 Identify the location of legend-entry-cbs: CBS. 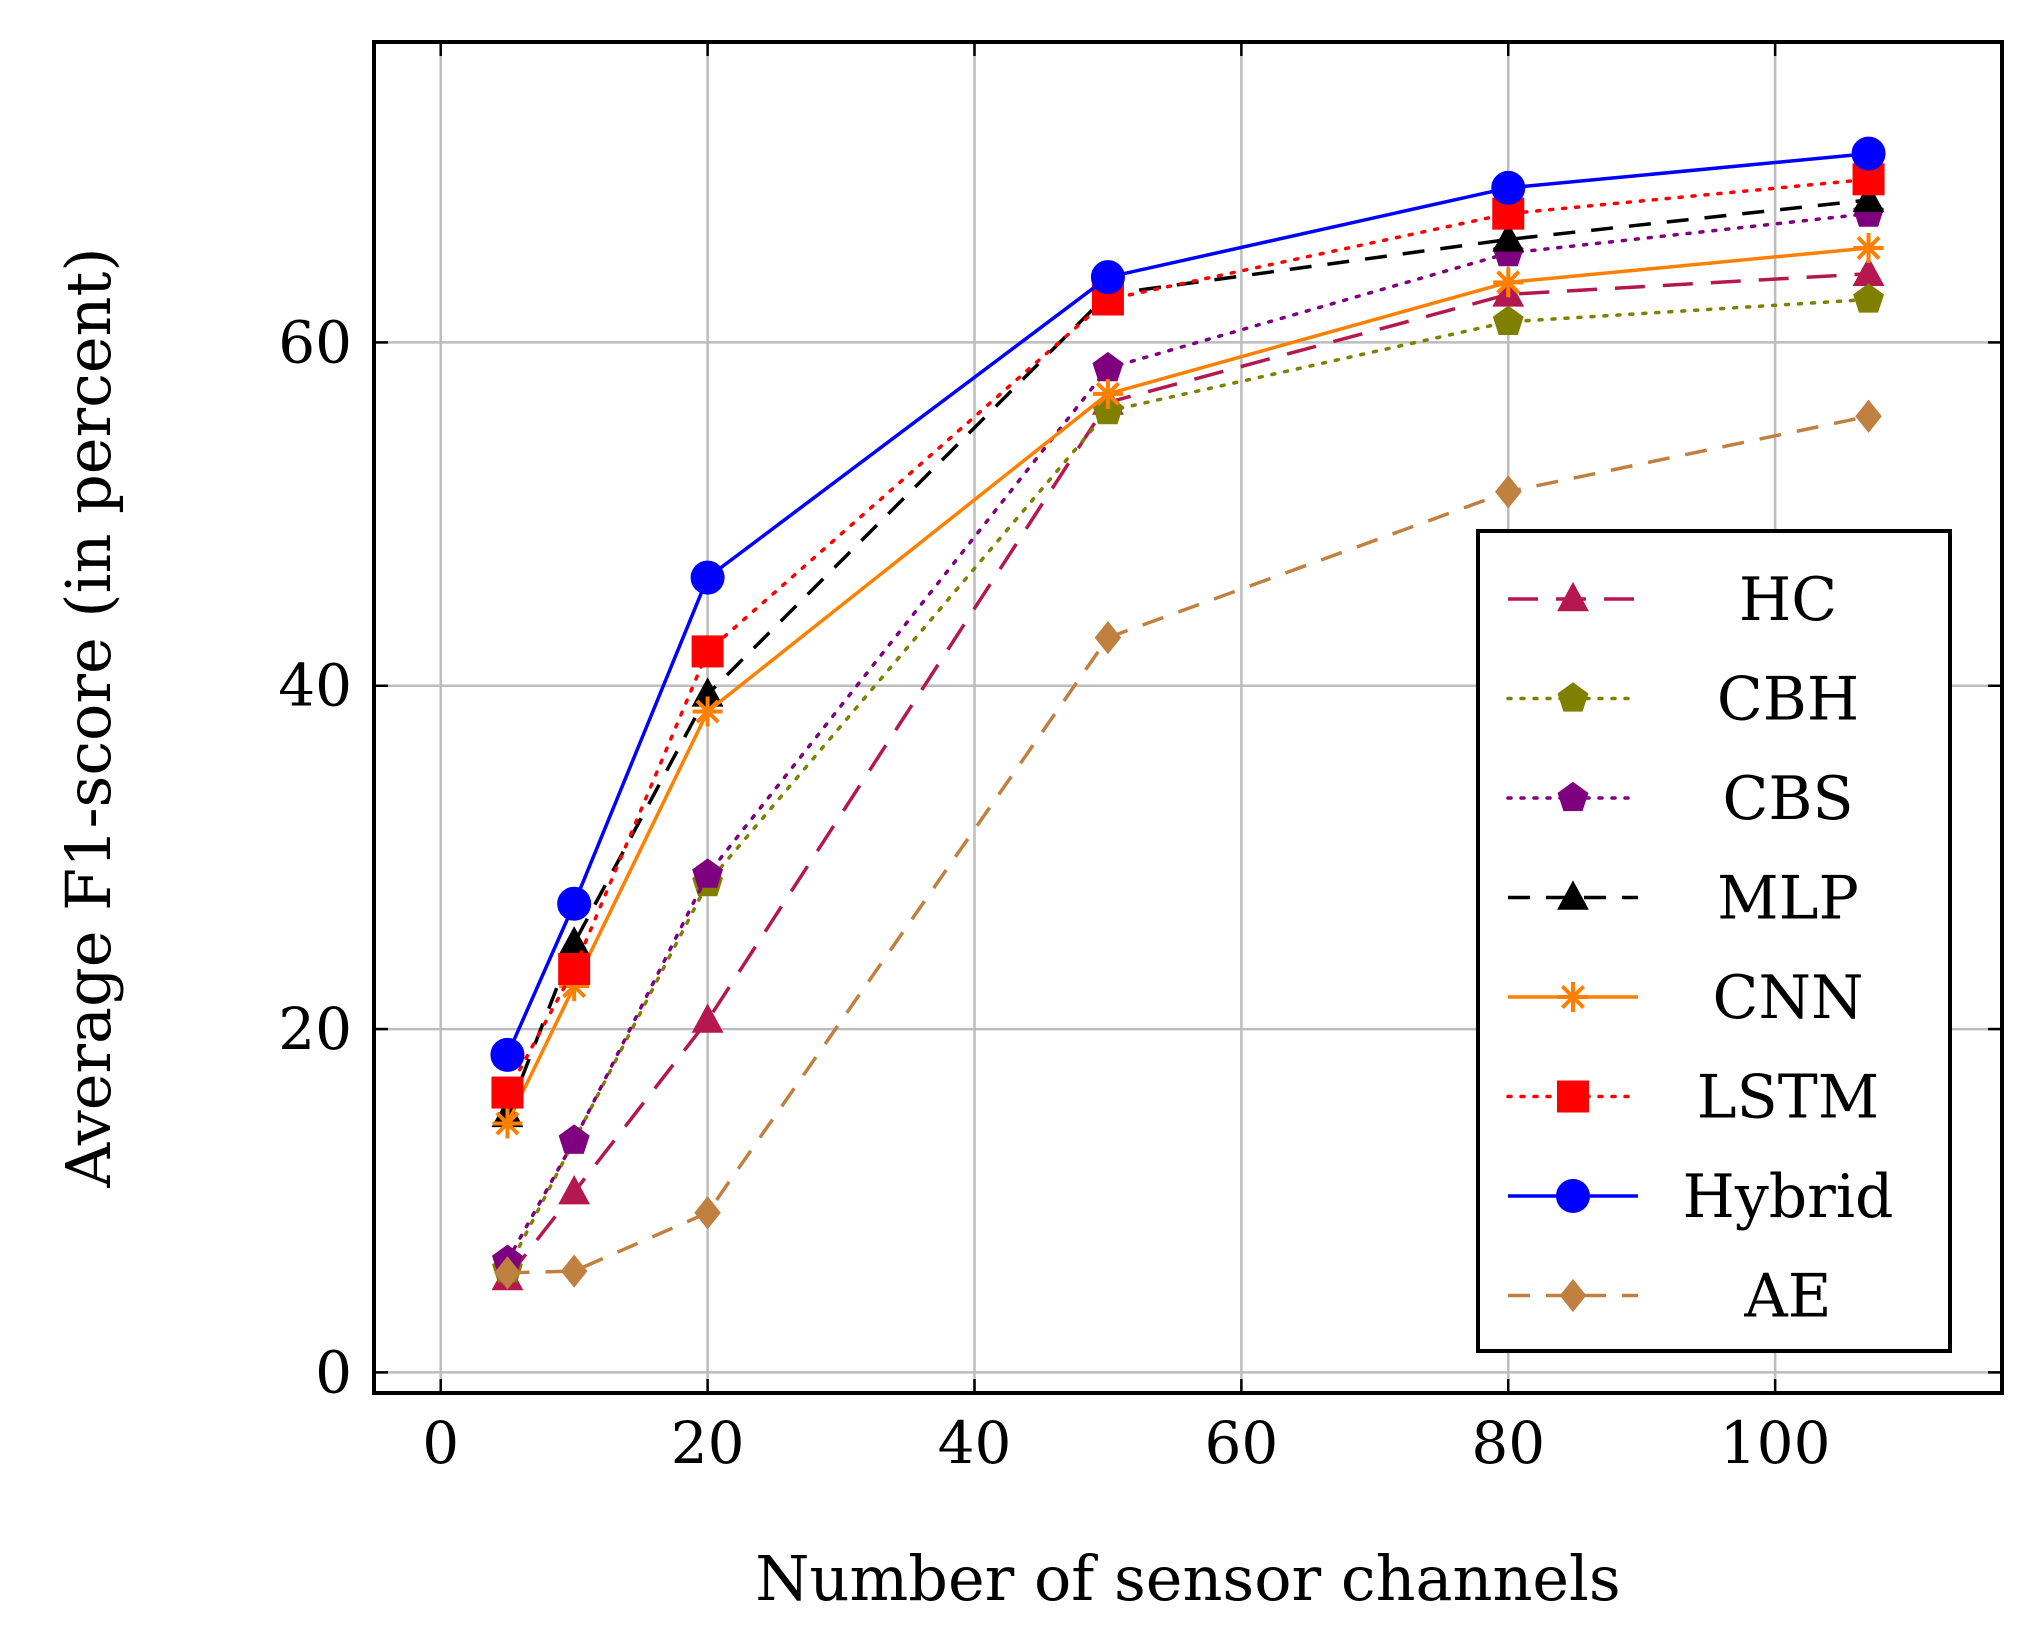
(1680, 799).